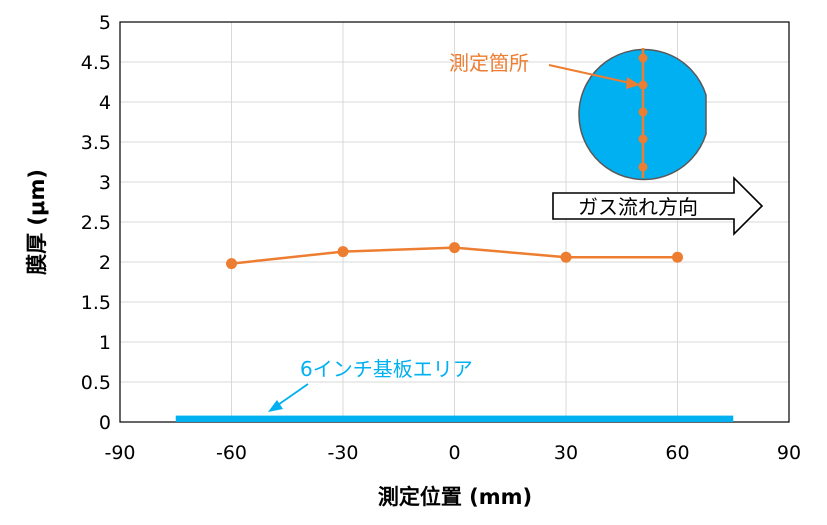 This screenshot has height=525, width=827. What do you see at coordinates (105, 103) in the screenshot?
I see `y-tick-label: 4` at bounding box center [105, 103].